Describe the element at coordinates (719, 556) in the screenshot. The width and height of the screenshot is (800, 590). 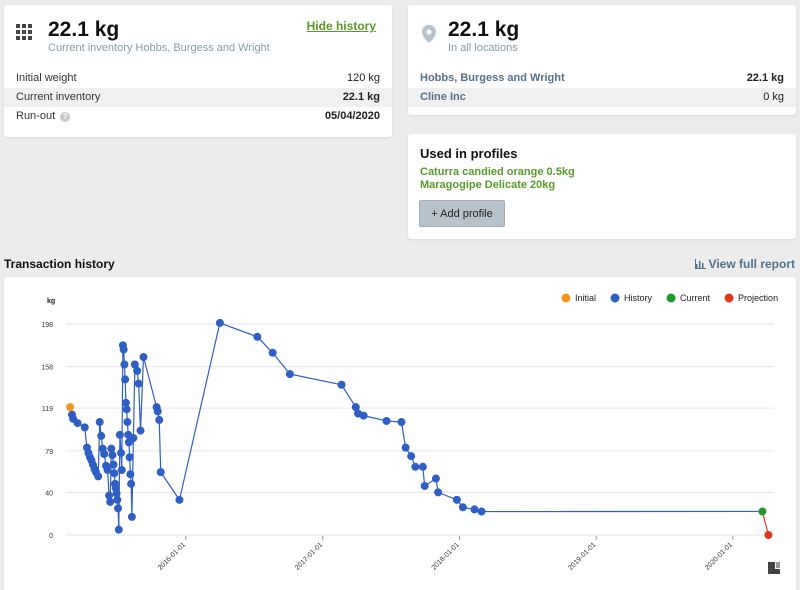
I see `x-tick-label: 2020-01-01` at that location.